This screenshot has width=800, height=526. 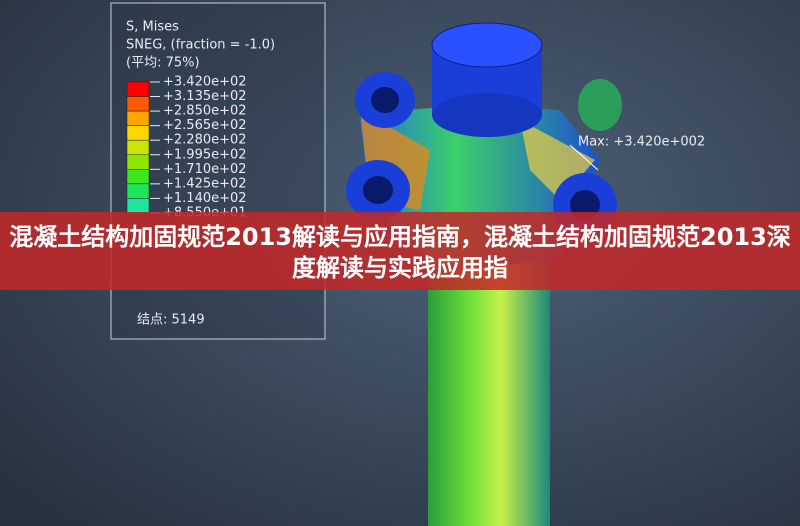 What do you see at coordinates (205, 140) in the screenshot?
I see `legend-label: +2.280e+02` at bounding box center [205, 140].